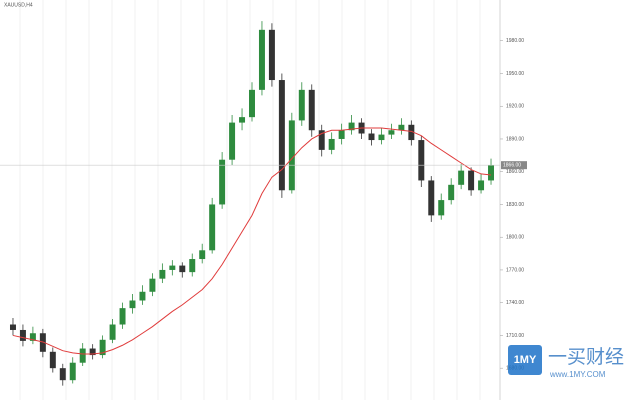 The height and width of the screenshot is (400, 640). I want to click on y-tick-label: 1980.00, so click(515, 41).